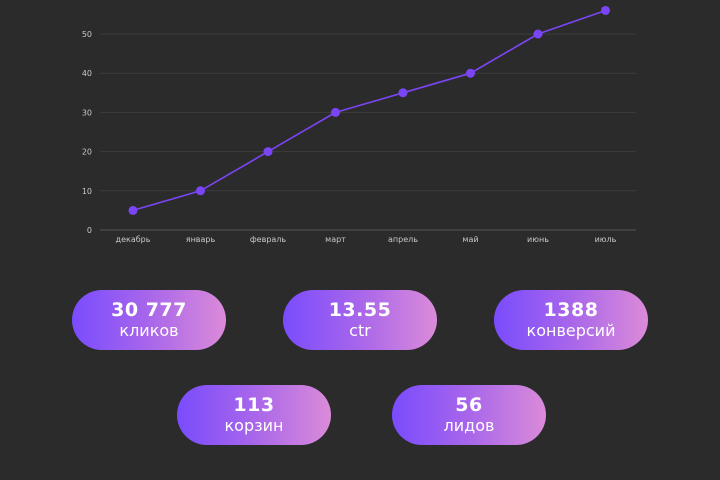 The height and width of the screenshot is (480, 720). I want to click on stat-clicks: 30 777 кликов, so click(149, 320).